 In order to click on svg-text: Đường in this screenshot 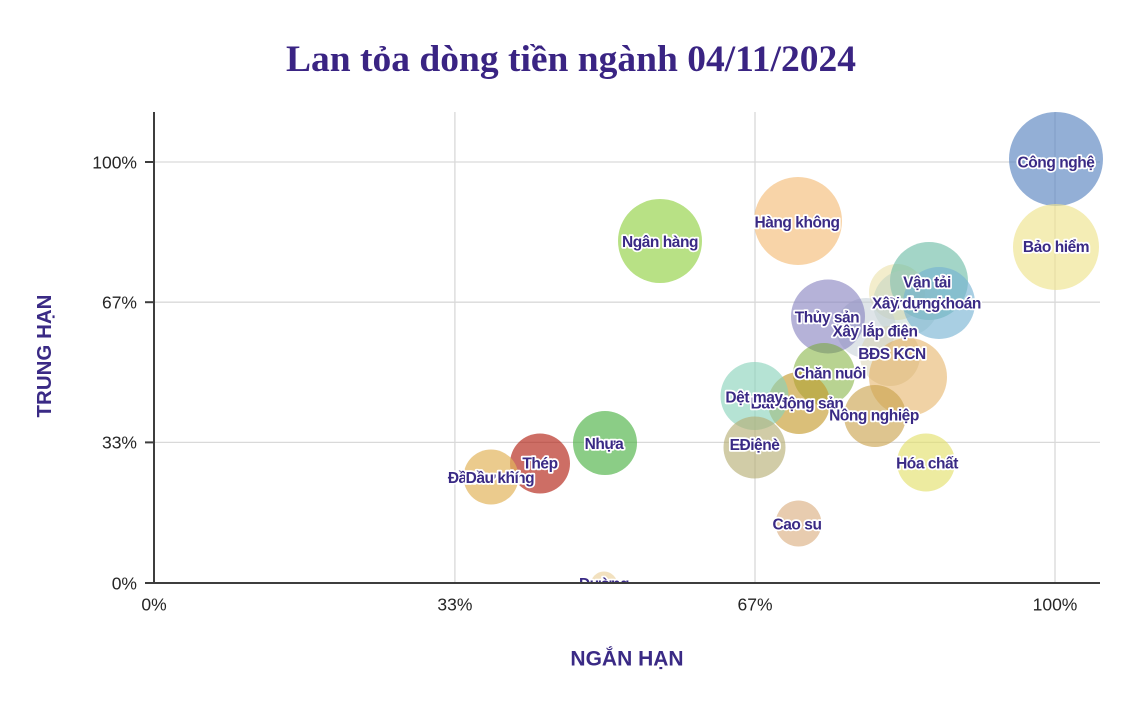, I will do `click(604, 584)`.